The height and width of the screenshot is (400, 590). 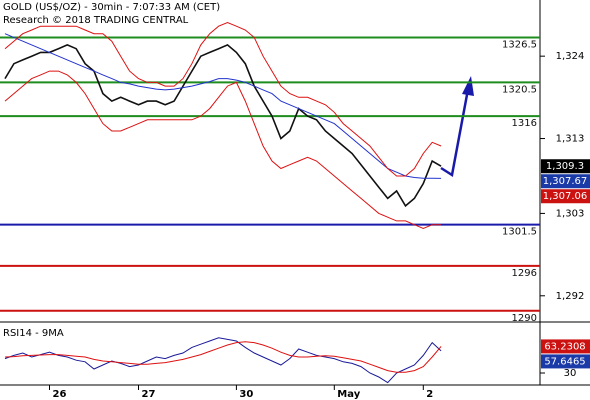 I want to click on price-label: 57.6465, so click(x=564, y=361).